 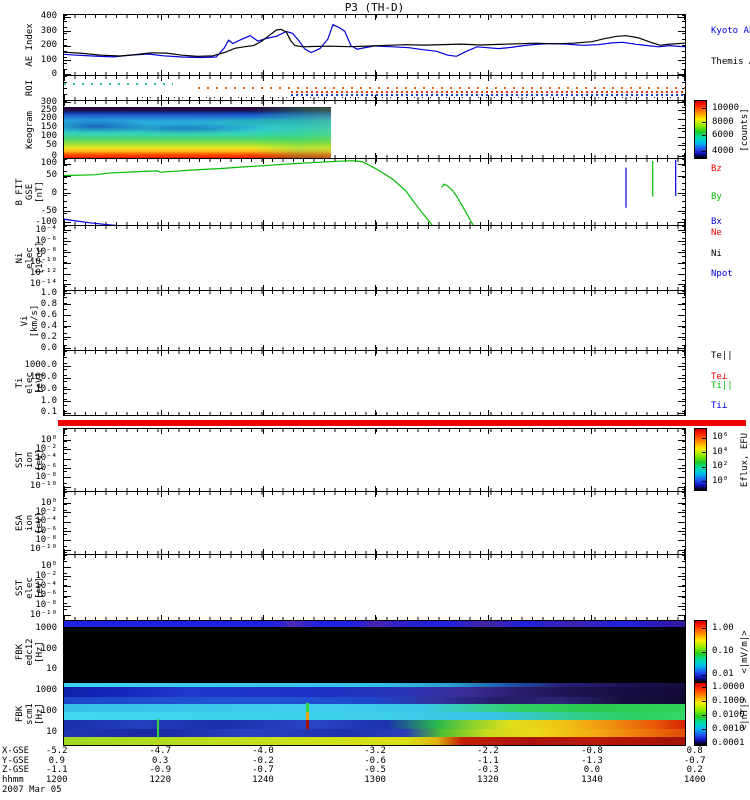 I want to click on panel-fbk-scm1: 1000 100 10 FBK scm1 [Hz], so click(x=350, y=714).